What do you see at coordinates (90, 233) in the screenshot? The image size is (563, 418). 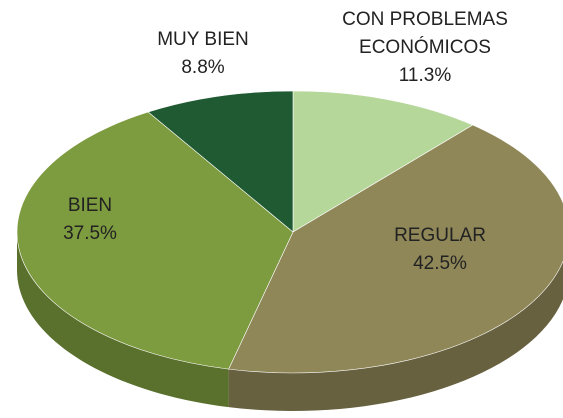 I see `value-label: 37.5%` at bounding box center [90, 233].